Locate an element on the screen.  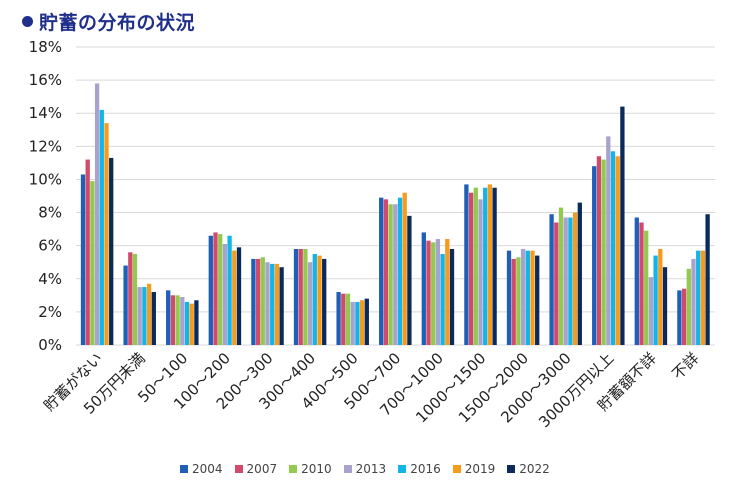
y-tick-label: 16% is located at coordinates (45, 80).